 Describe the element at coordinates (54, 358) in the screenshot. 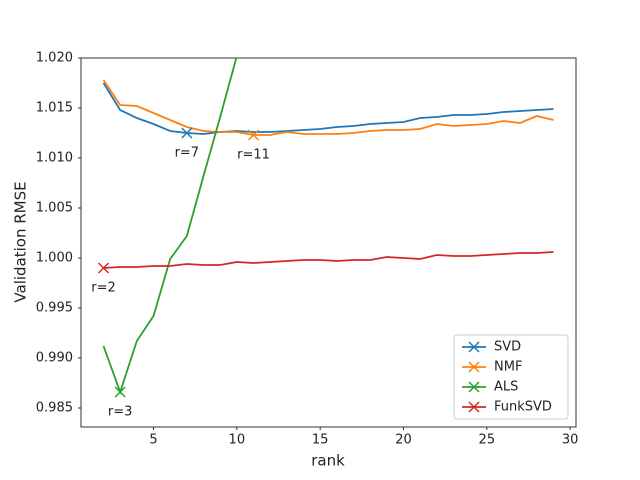

I see `y-tick-label: 0.990` at that location.